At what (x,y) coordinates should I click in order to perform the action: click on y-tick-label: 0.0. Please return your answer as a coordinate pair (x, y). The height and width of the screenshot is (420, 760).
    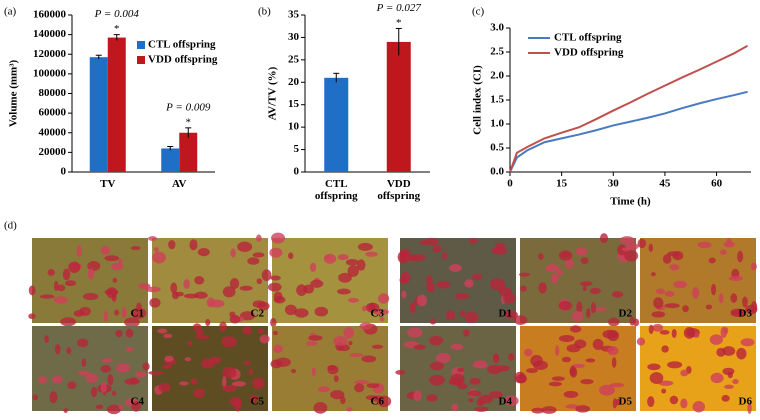
    Looking at the image, I should click on (497, 172).